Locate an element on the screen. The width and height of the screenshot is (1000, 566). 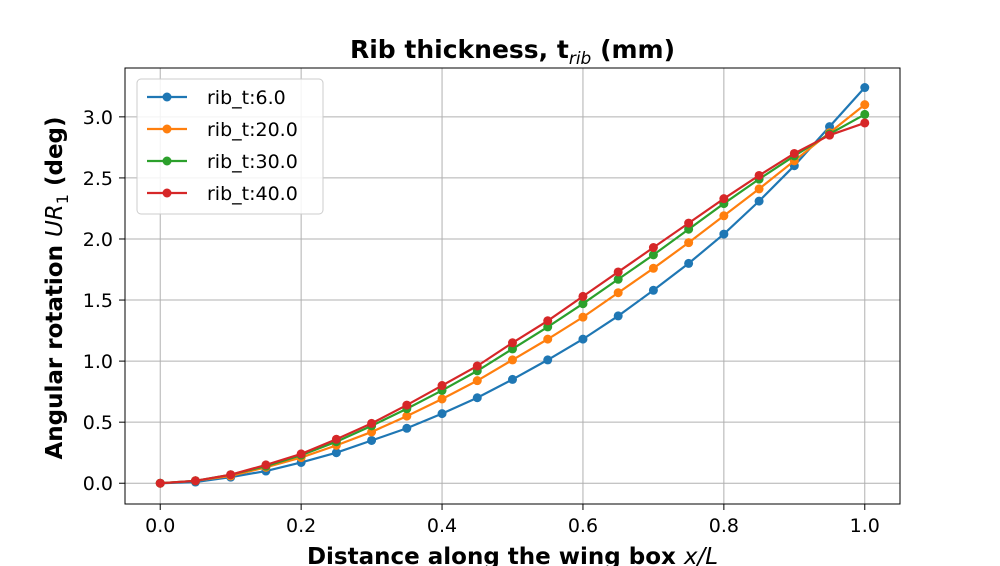
y-tick-label: 1.5 is located at coordinates (98, 301).